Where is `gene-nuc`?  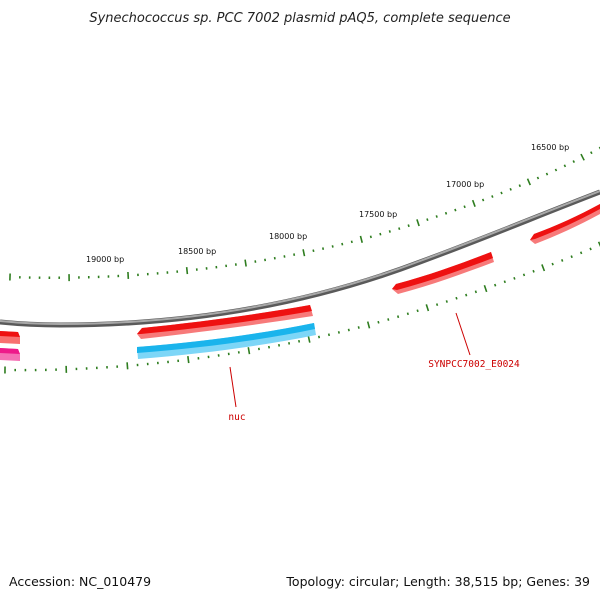
gene-nuc is located at coordinates (226, 341).